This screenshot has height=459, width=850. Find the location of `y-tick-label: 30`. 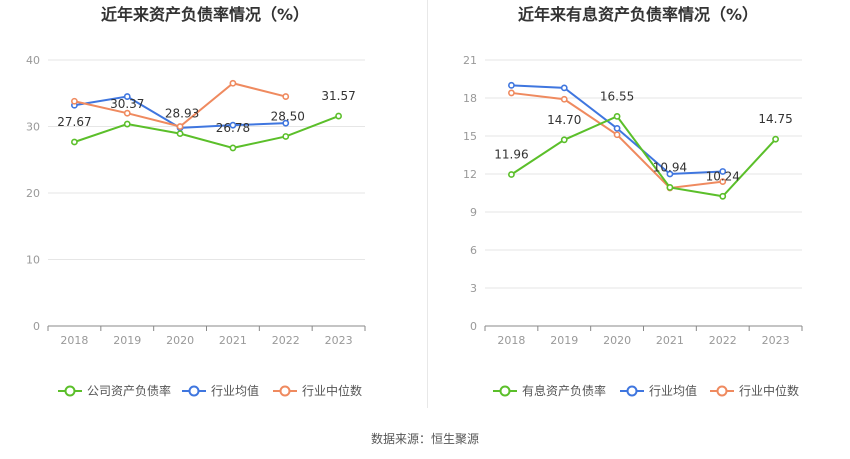

y-tick-label: 30 is located at coordinates (33, 127).